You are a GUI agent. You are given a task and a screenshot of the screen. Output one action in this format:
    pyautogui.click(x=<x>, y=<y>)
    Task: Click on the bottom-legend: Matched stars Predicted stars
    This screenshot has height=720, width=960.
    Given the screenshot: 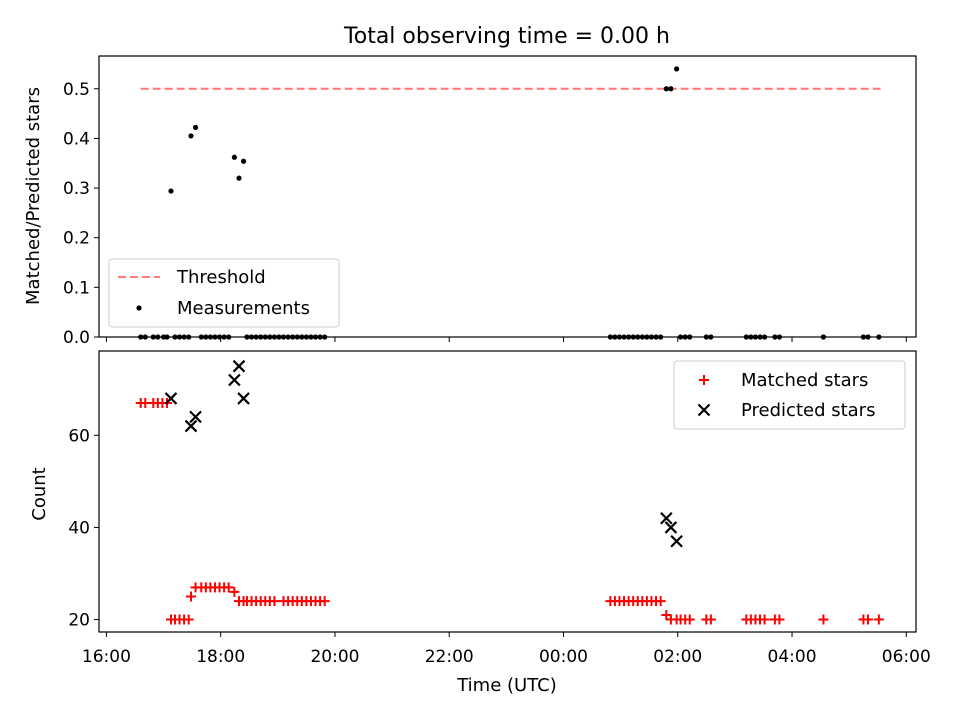 What is the action you would take?
    pyautogui.click(x=789, y=395)
    